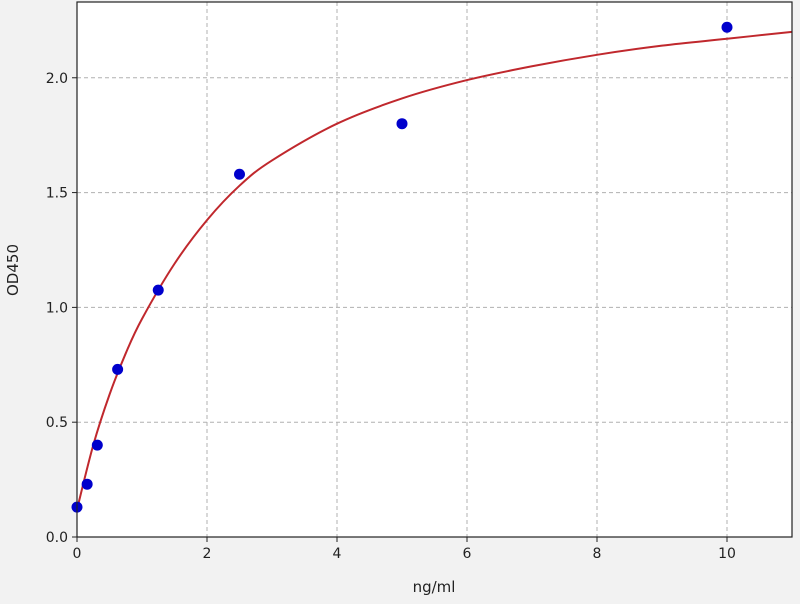  What do you see at coordinates (57, 538) in the screenshot?
I see `y-tick-label: 0.0` at bounding box center [57, 538].